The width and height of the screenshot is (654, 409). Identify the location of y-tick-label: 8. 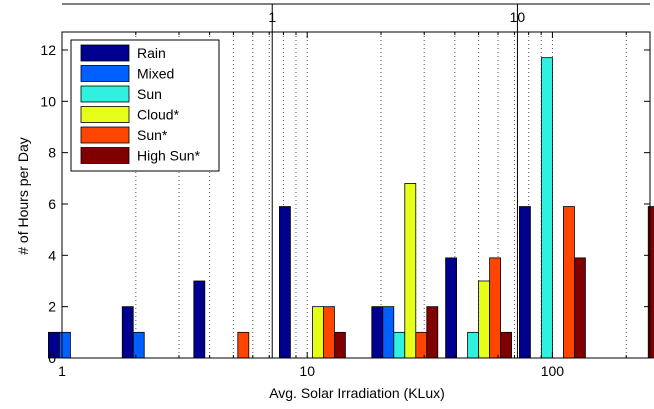
(52, 153).